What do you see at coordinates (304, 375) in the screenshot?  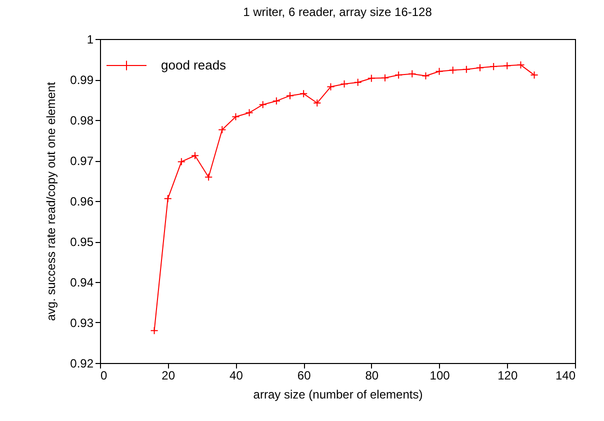 I see `x-tick-label: 60` at bounding box center [304, 375].